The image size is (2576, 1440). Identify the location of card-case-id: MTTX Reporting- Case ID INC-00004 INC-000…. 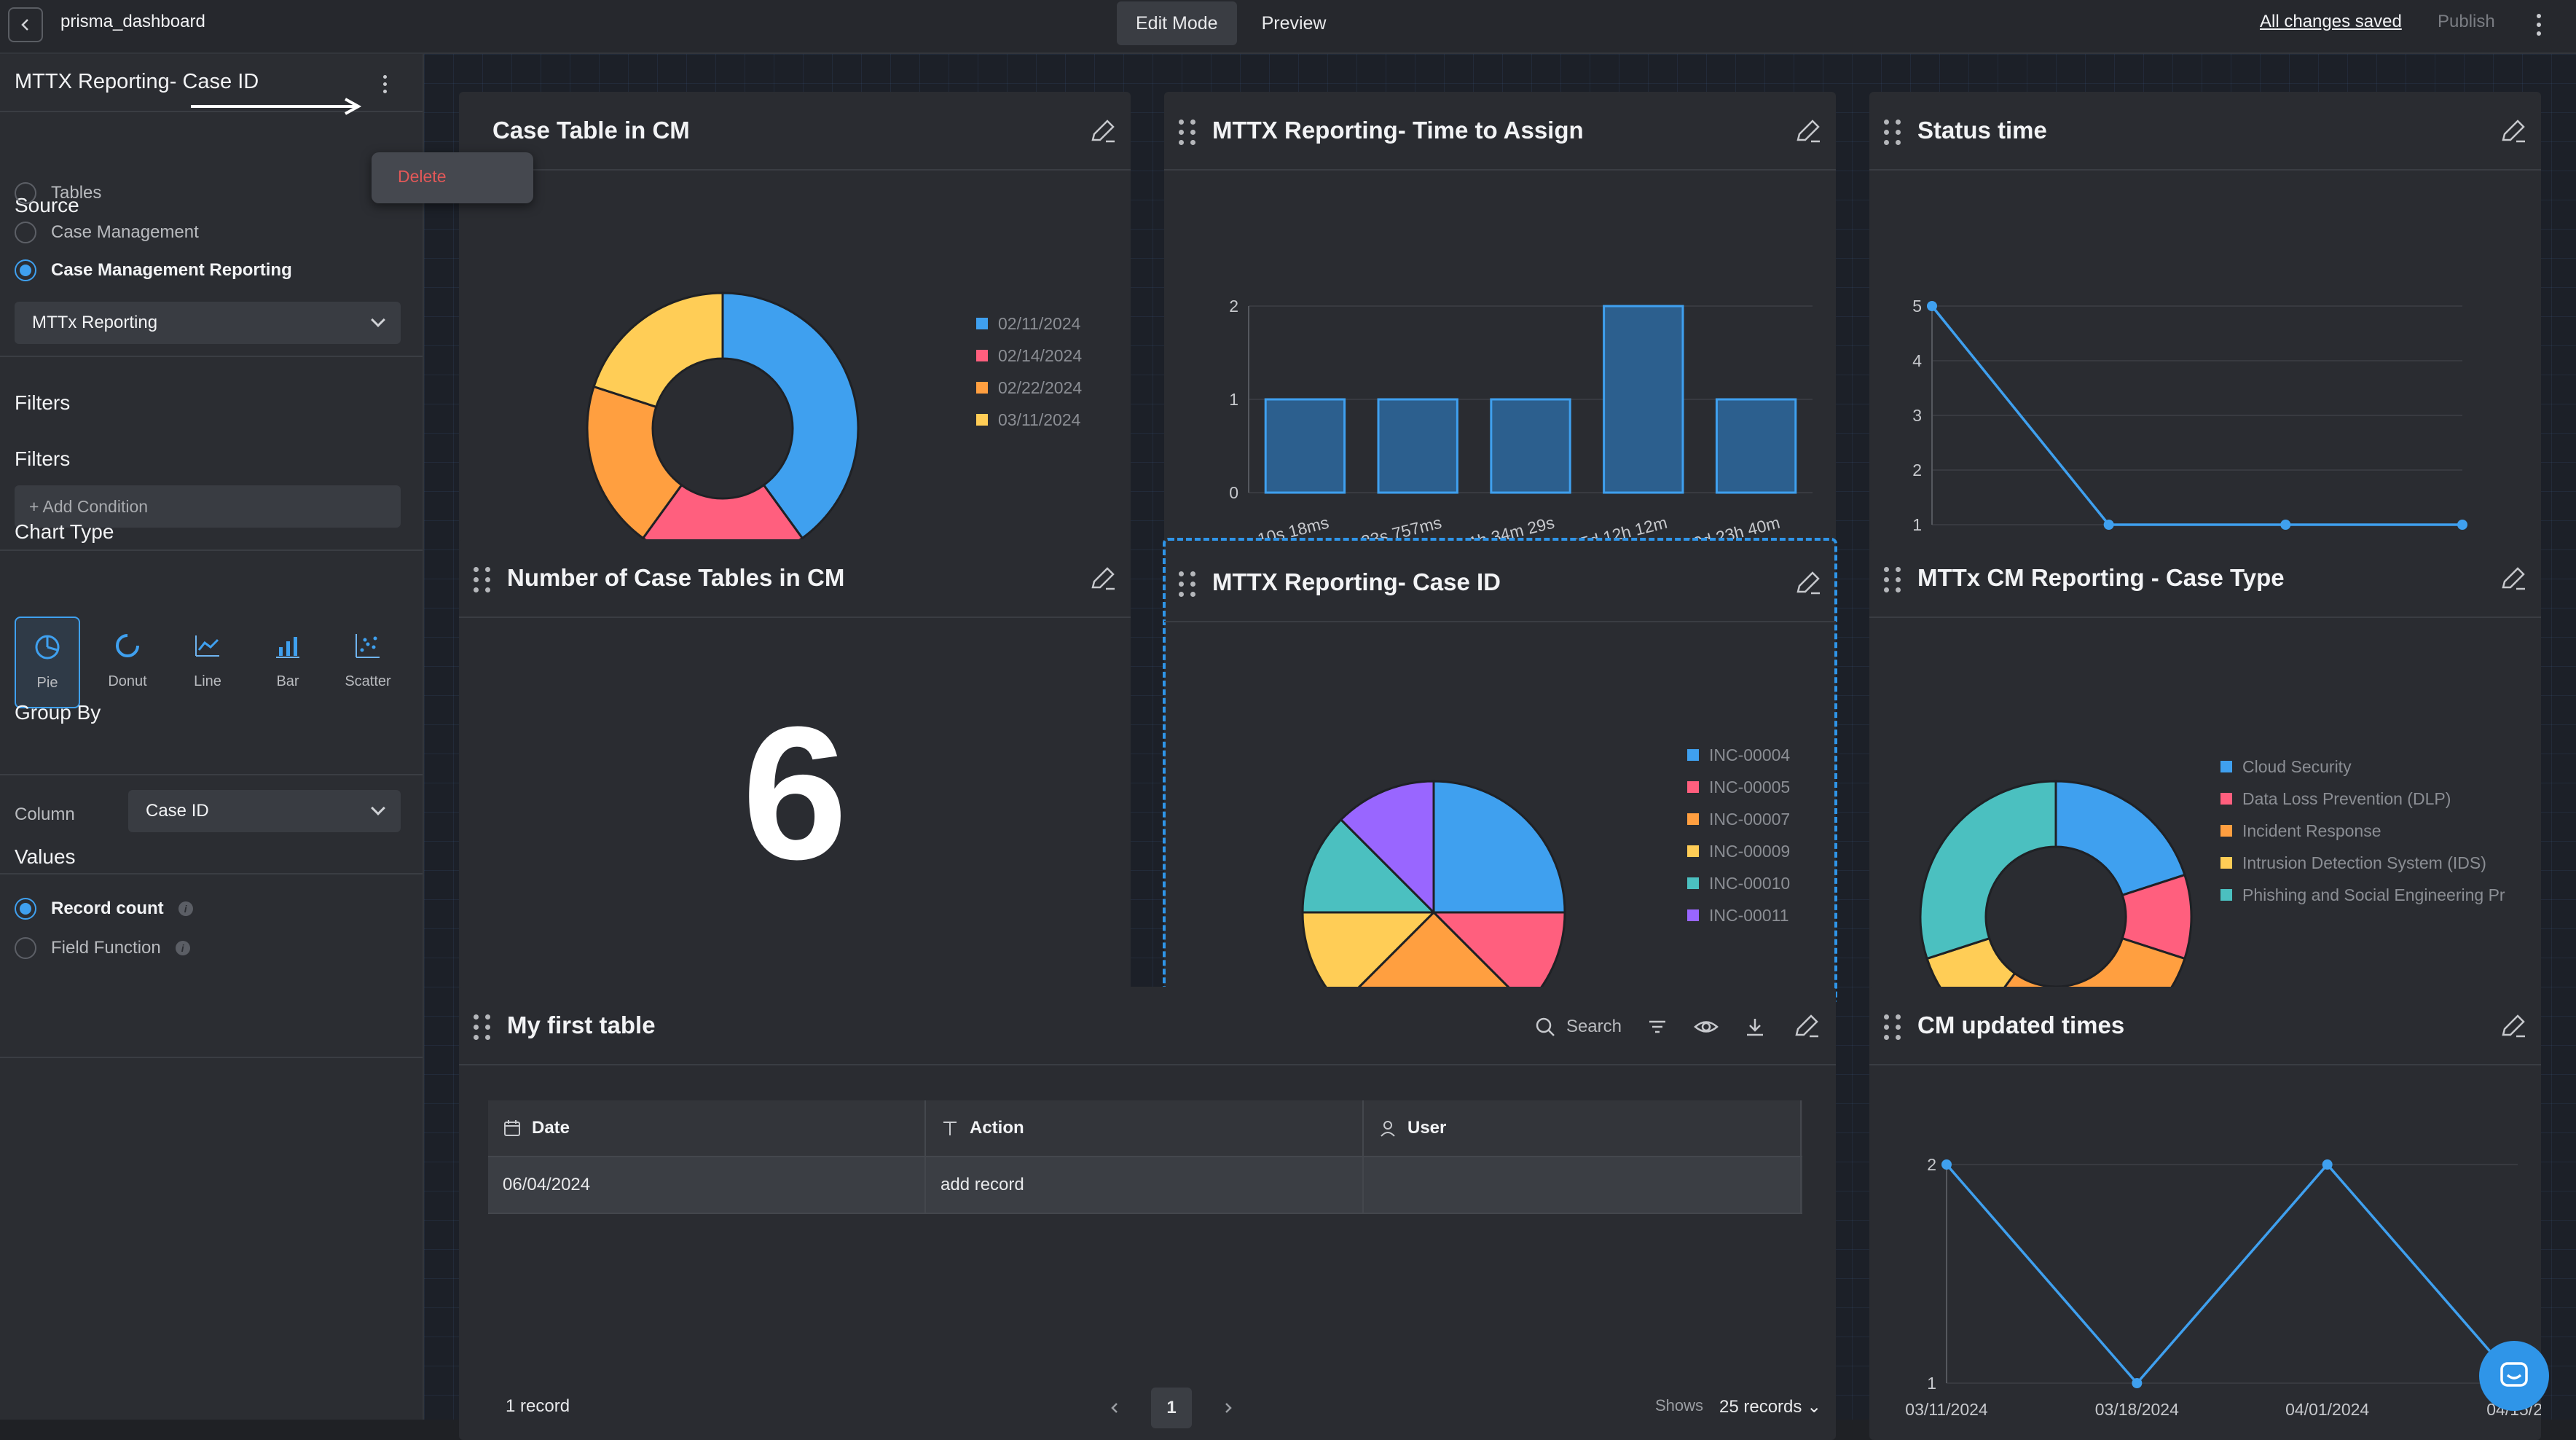
(1500, 771).